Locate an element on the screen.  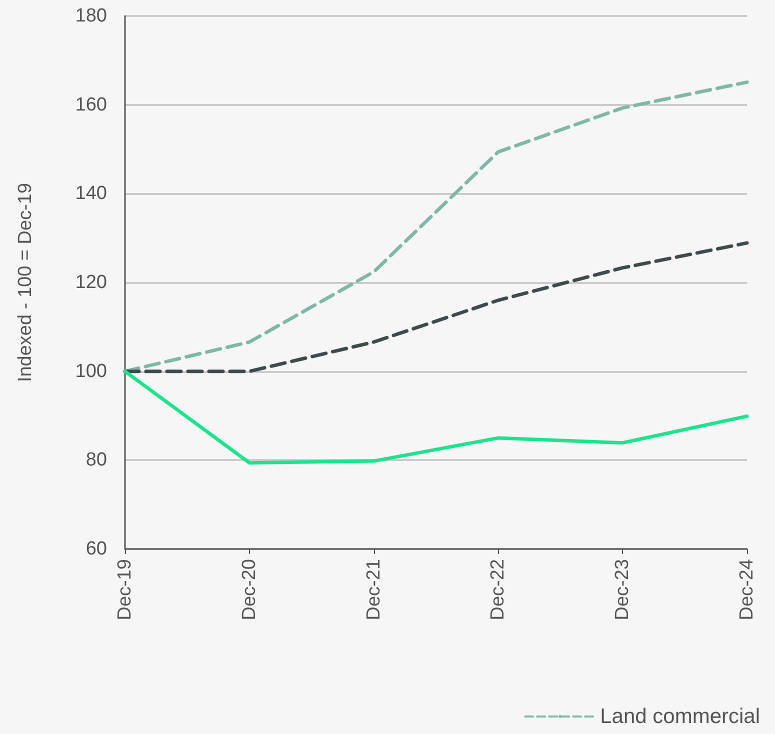
x-tick-label: Dec-20 is located at coordinates (249, 589).